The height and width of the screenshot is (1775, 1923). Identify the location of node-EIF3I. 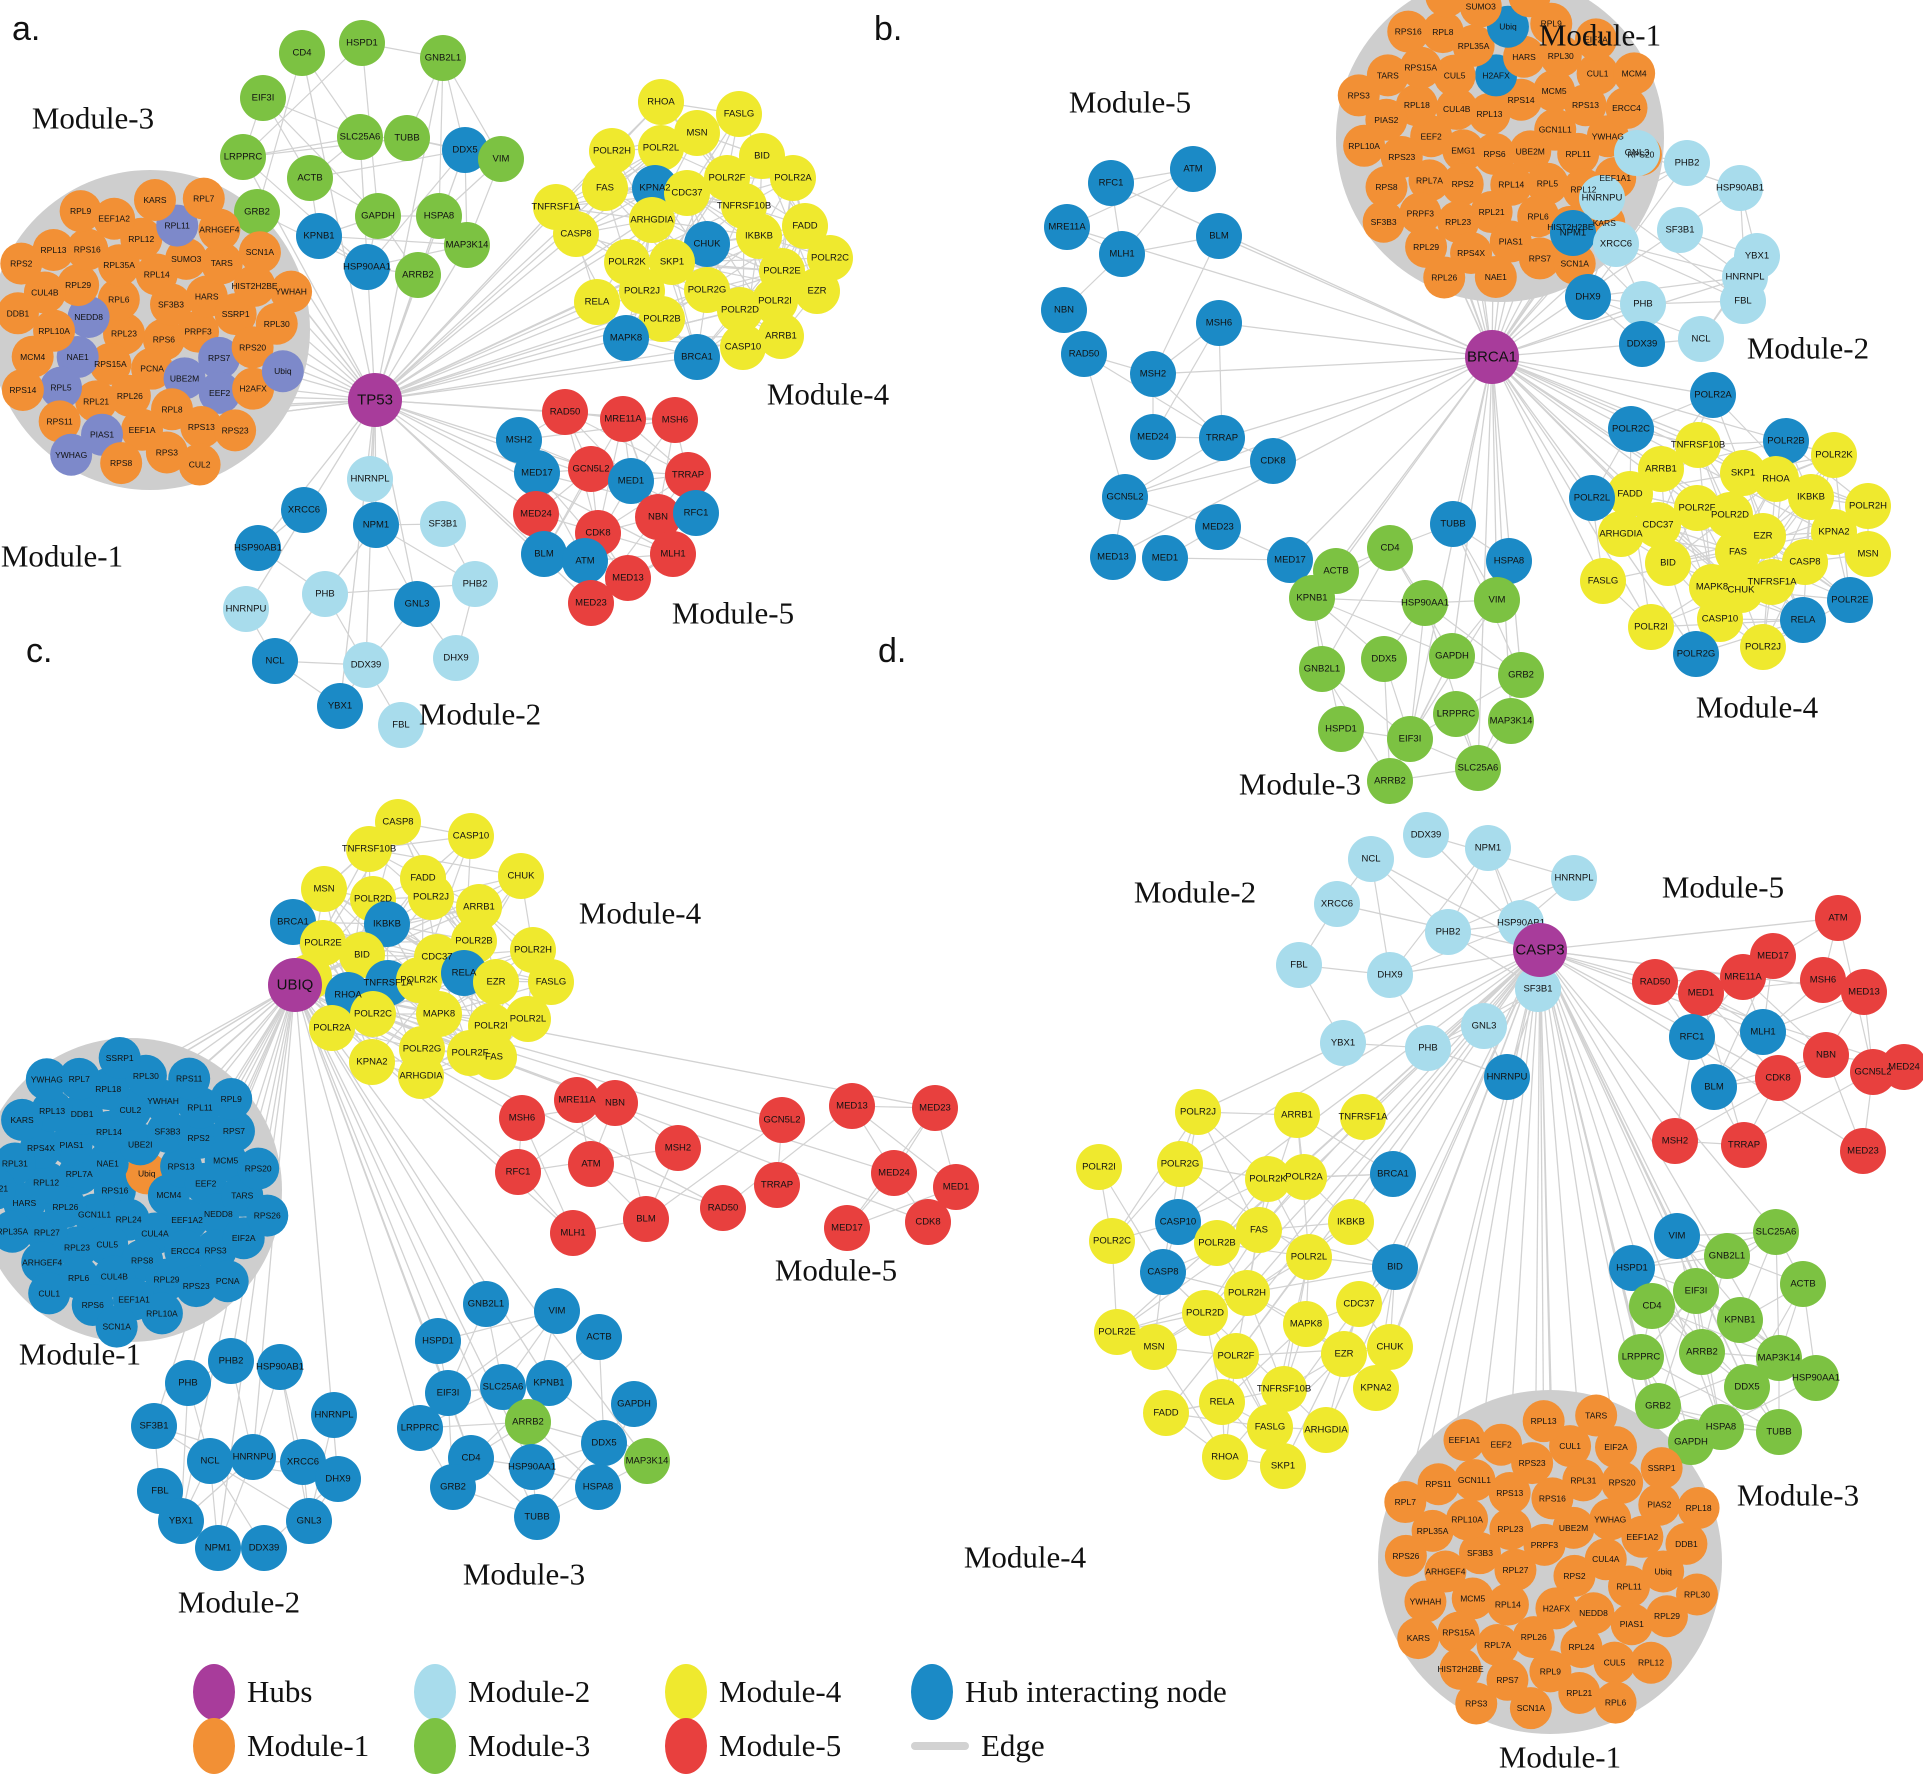
(1410, 739).